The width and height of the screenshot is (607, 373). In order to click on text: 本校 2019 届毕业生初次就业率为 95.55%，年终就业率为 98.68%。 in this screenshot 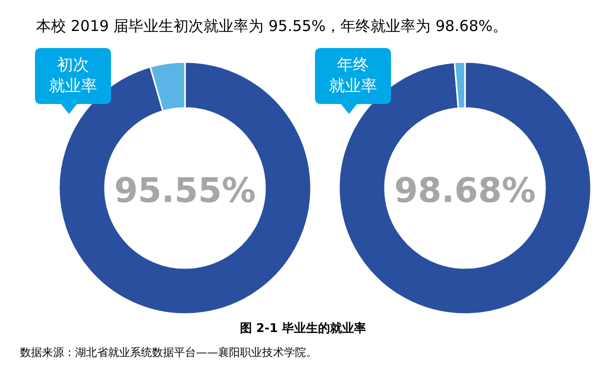, I will do `click(272, 26)`.